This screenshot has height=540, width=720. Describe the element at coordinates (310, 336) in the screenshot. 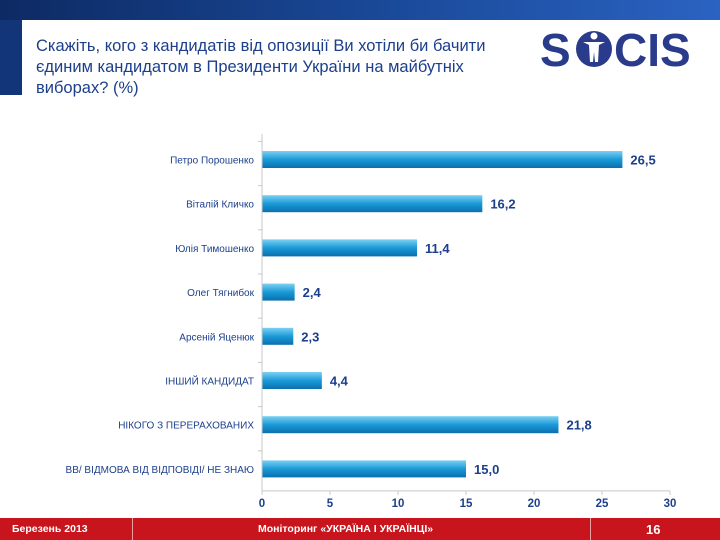

I see `value-label: 2,3` at that location.